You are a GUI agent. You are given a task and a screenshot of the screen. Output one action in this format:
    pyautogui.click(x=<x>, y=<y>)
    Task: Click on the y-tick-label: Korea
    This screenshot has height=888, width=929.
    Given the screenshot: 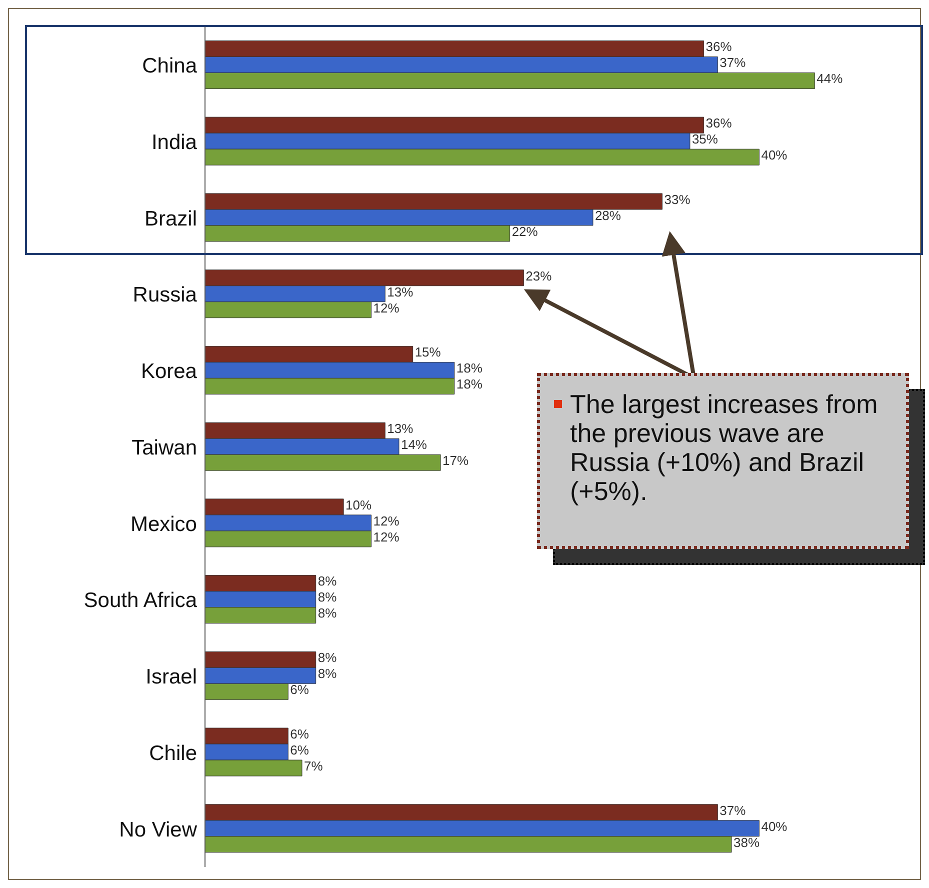 What is the action you would take?
    pyautogui.click(x=169, y=372)
    